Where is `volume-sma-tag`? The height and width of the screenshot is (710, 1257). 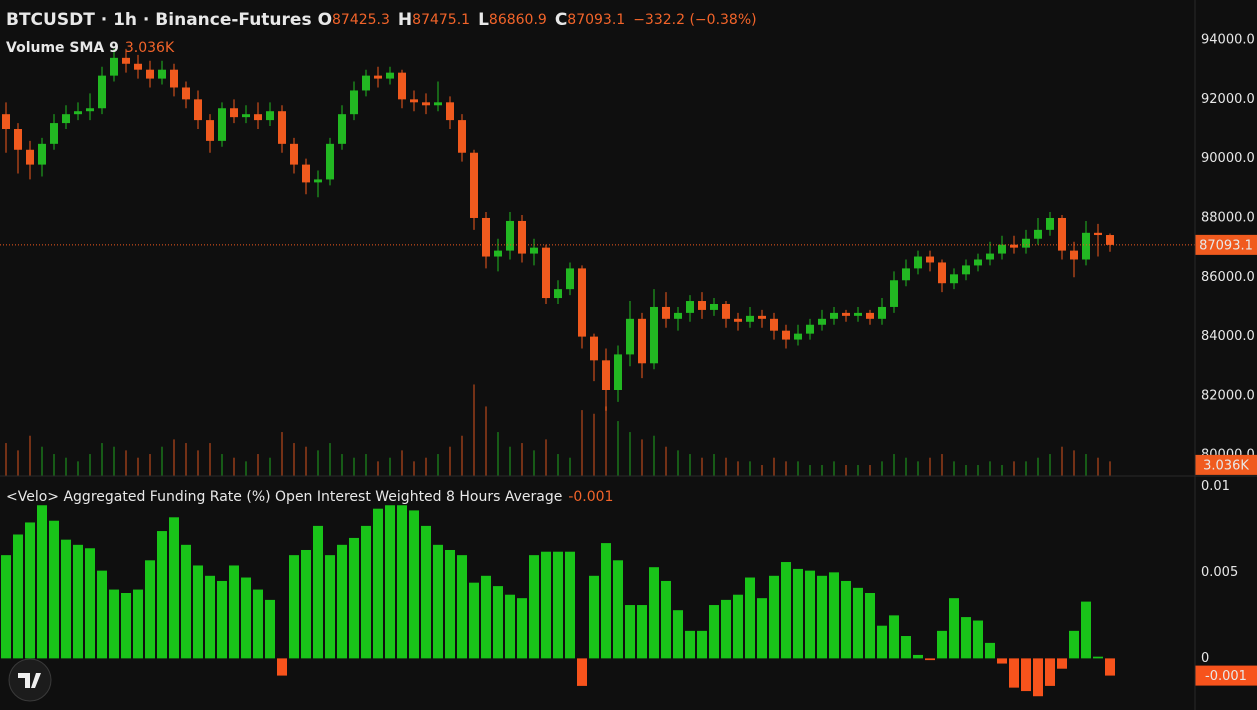 volume-sma-tag is located at coordinates (1226, 464).